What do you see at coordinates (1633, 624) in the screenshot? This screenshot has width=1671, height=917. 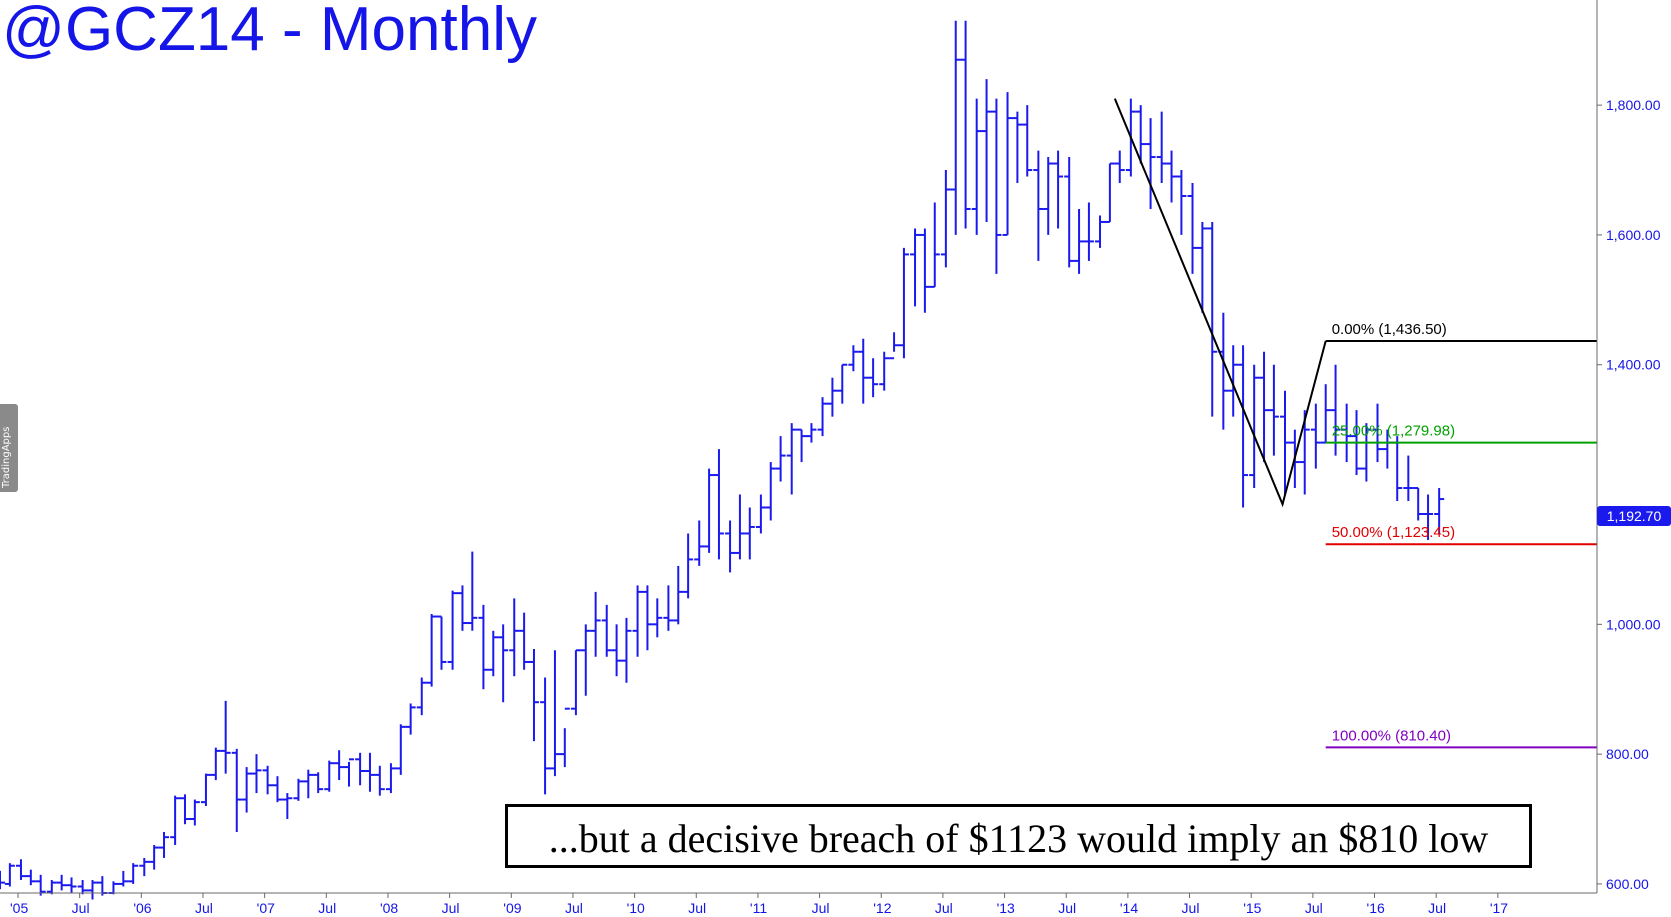 I see `y-tick-label: 1,000.00` at bounding box center [1633, 624].